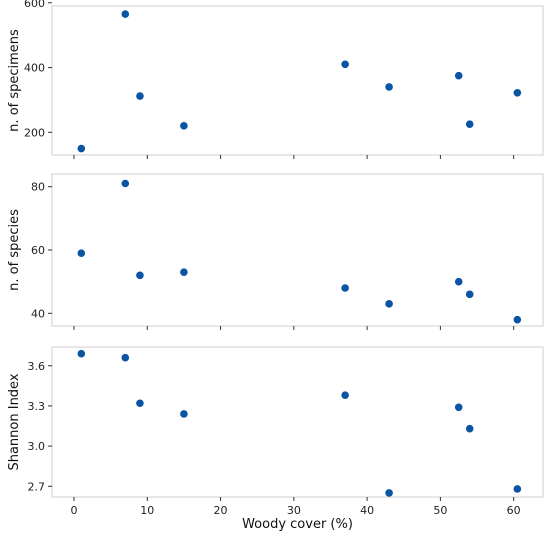 This screenshot has height=537, width=550. I want to click on x-tick-label: 10, so click(147, 510).